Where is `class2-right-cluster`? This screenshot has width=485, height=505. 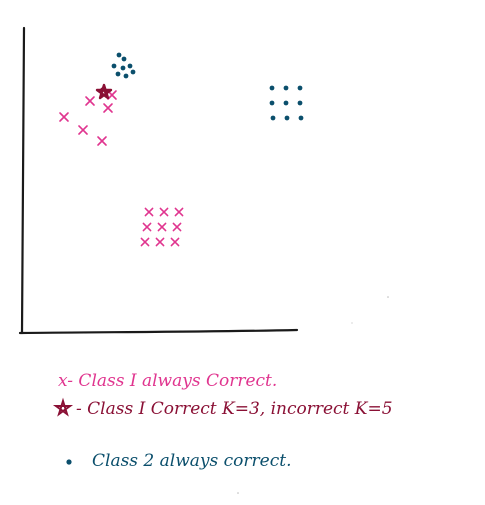
class2-right-cluster is located at coordinates (286, 103).